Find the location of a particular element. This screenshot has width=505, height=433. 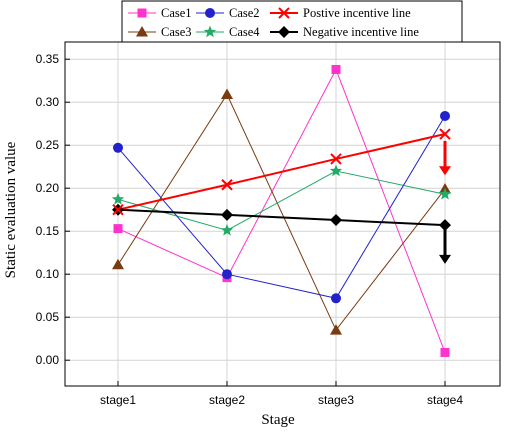

y-axis-ticks: 0.00 0.05 0.10 0.15 0.20 0.25 0.30 0.35 is located at coordinates (53, 209).